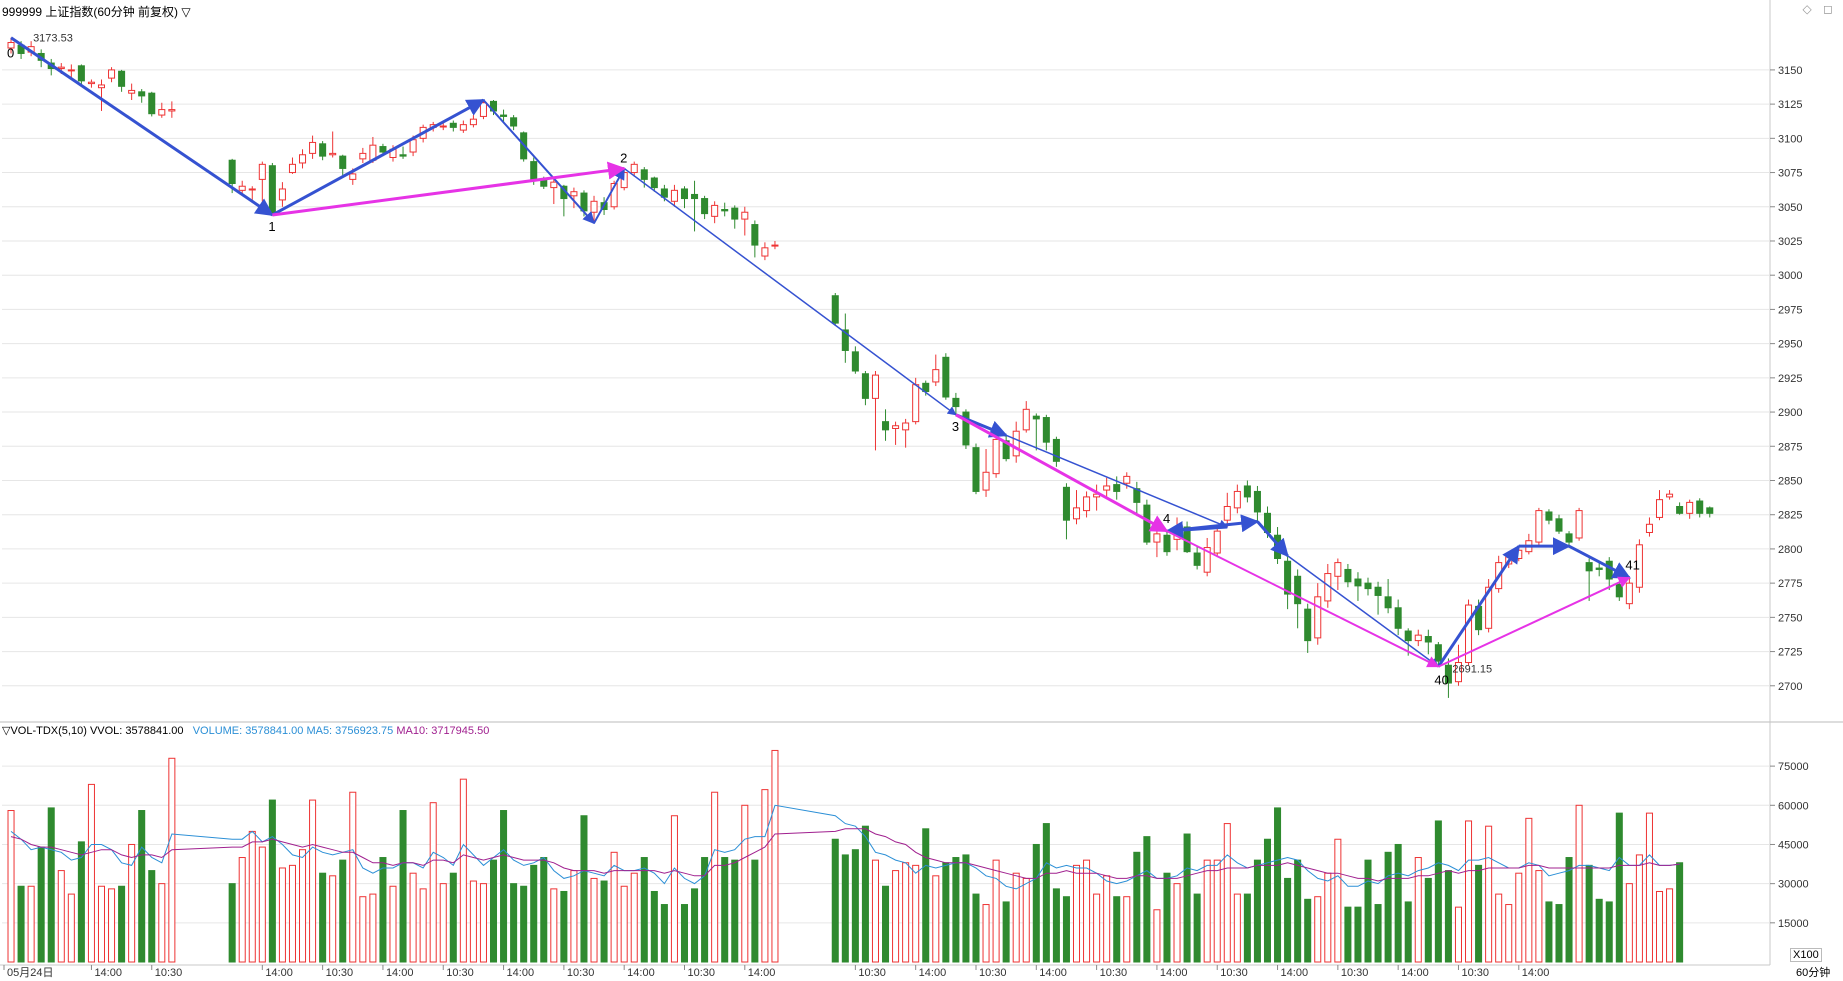 The height and width of the screenshot is (981, 1843). What do you see at coordinates (90, 12) in the screenshot?
I see `symbol-title: 999999 上证指数(60分钟 前复权)` at bounding box center [90, 12].